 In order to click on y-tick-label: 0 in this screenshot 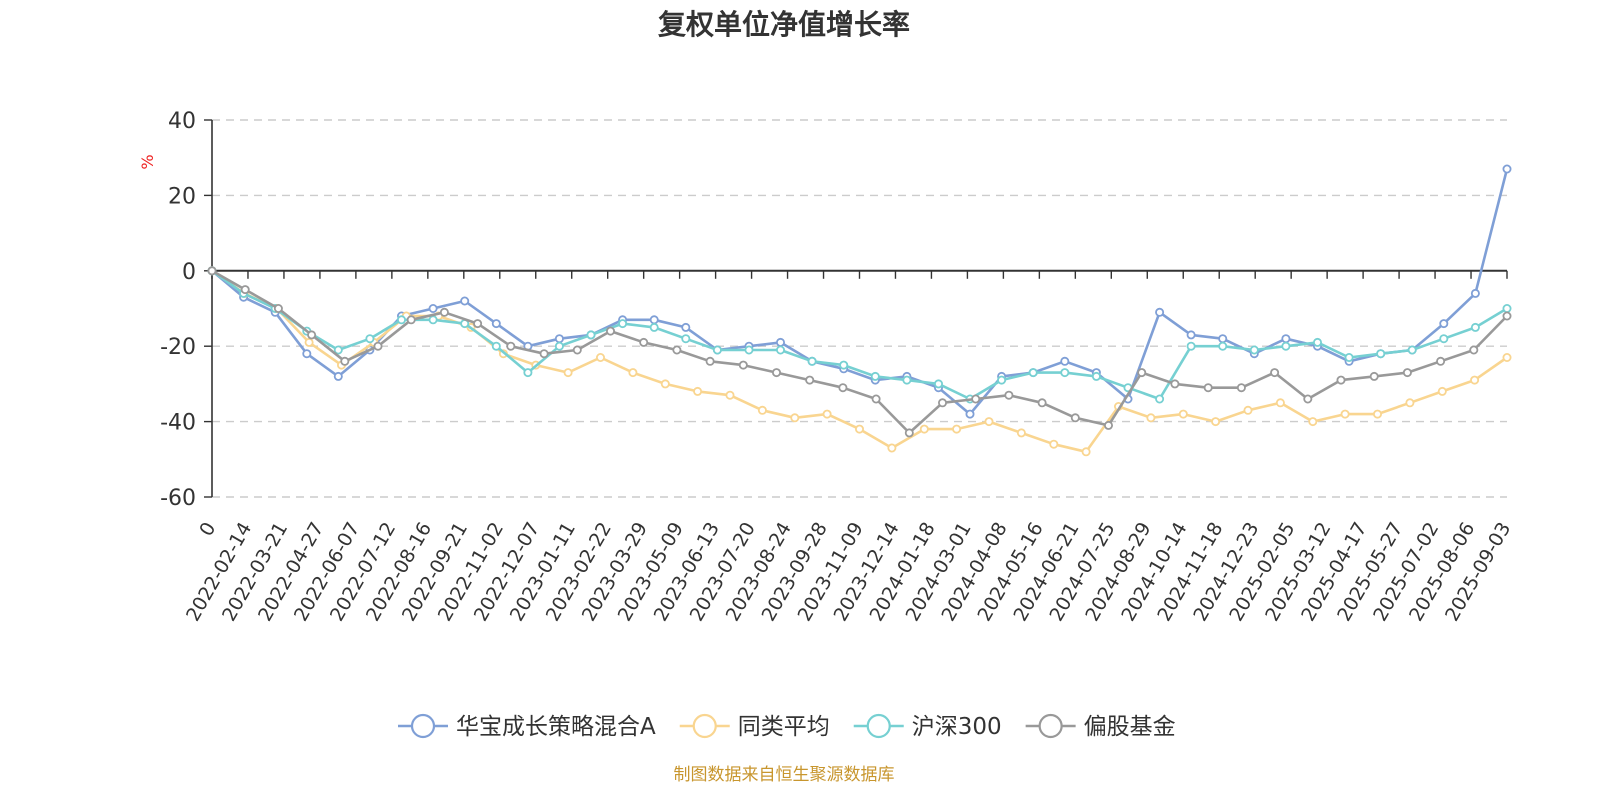, I will do `click(189, 272)`.